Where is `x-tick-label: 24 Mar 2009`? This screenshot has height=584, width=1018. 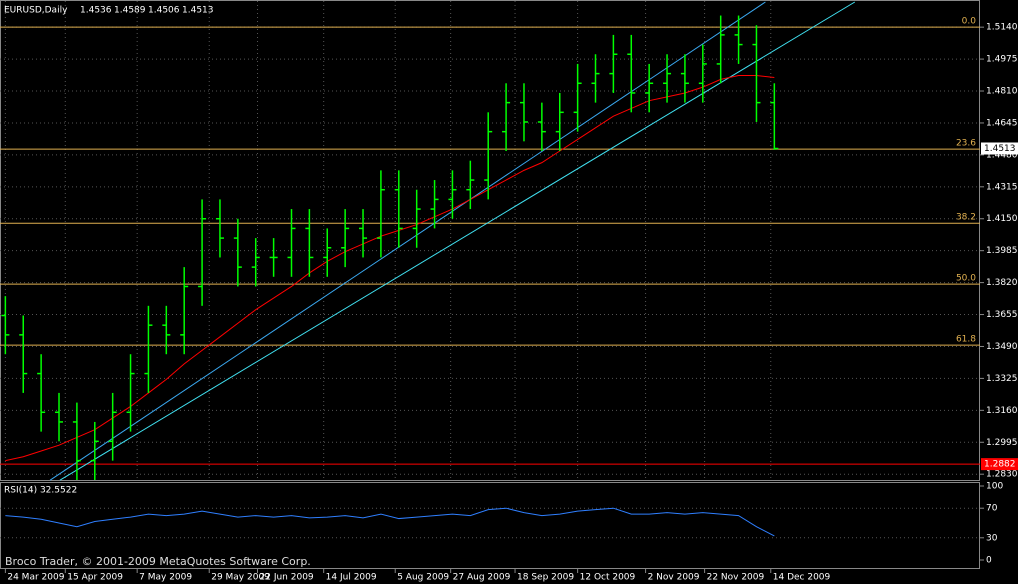 x-tick-label: 24 Mar 2009 is located at coordinates (35, 578).